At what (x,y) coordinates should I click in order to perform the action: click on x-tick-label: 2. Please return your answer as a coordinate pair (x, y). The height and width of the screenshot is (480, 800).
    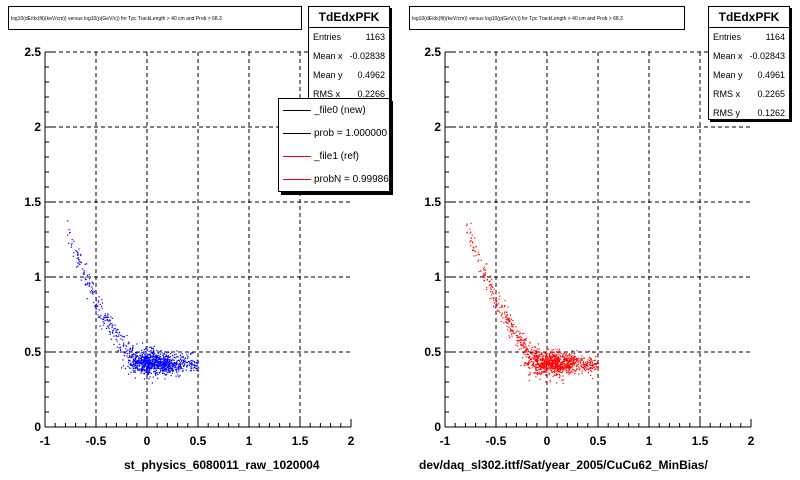
    Looking at the image, I should click on (751, 441).